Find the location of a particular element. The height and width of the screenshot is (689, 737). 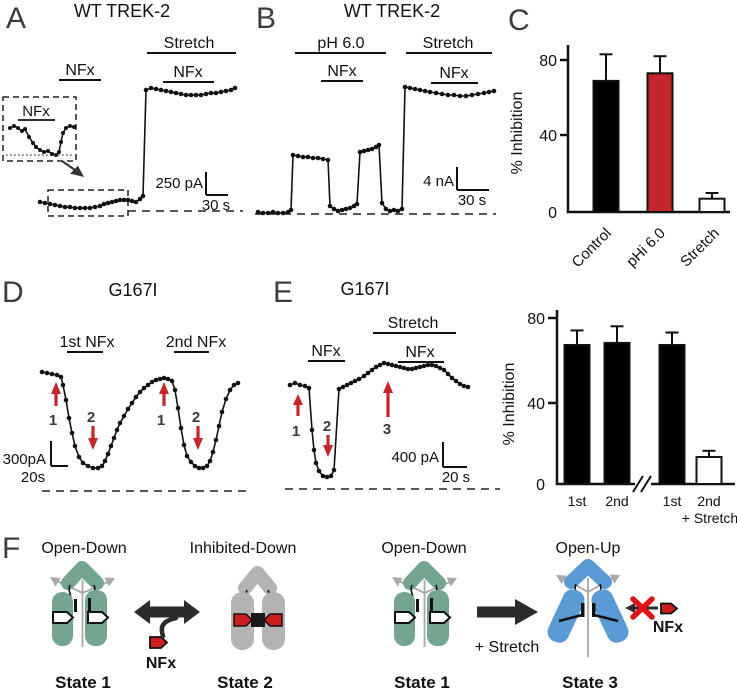

panel-a-title: WT TREK-2 is located at coordinates (122, 11).